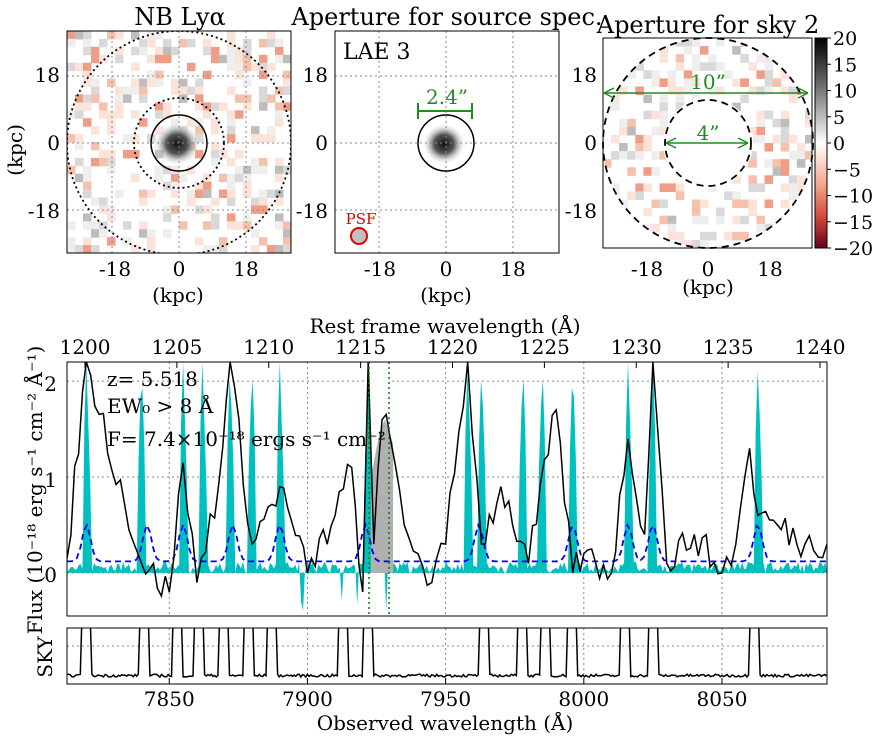  What do you see at coordinates (160, 405) in the screenshot?
I see `spectrum-annotation-ew: EW₀ > 8 Å` at bounding box center [160, 405].